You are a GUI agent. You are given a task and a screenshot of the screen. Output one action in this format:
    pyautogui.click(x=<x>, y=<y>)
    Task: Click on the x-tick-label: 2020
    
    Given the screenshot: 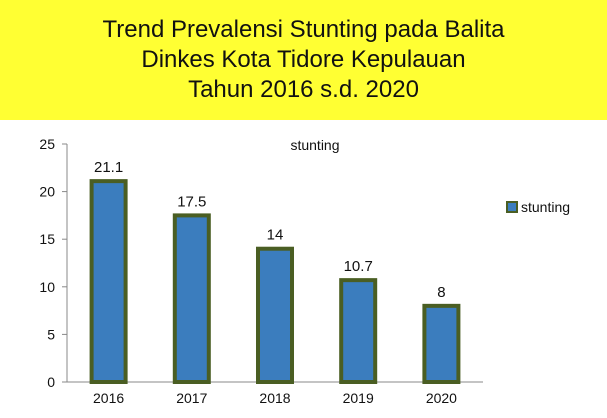 What is the action you would take?
    pyautogui.click(x=441, y=398)
    